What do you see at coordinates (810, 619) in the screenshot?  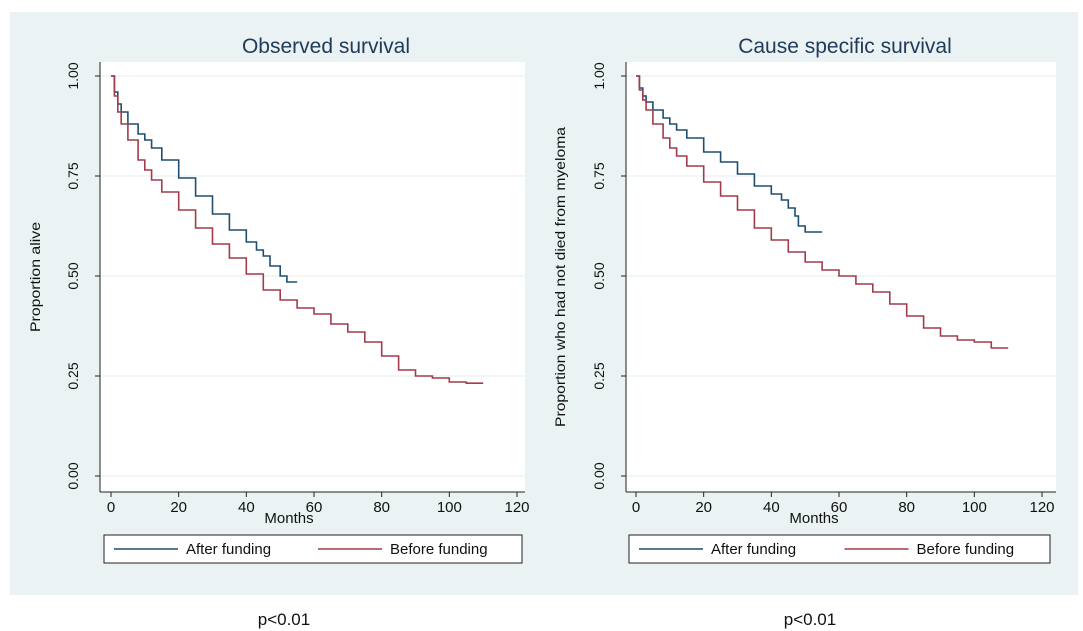 I see `p-value-right: p<0.01` at bounding box center [810, 619].